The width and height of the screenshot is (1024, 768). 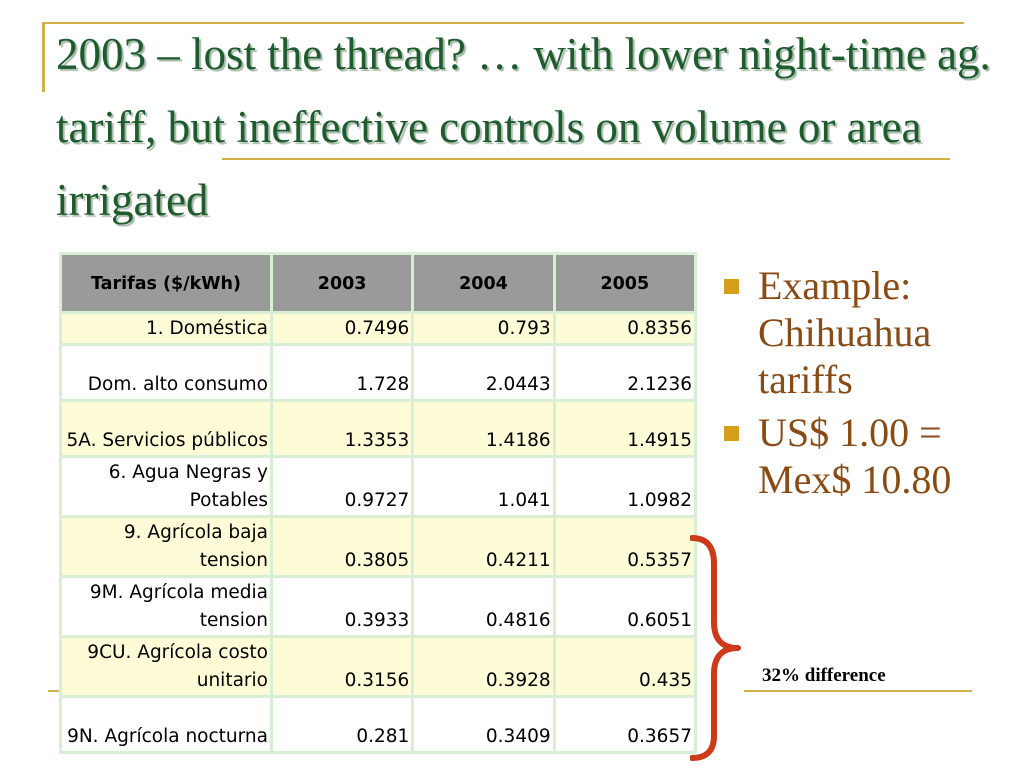 What do you see at coordinates (845, 332) in the screenshot?
I see `bullet-text: Example: Chihuahua tariffs` at bounding box center [845, 332].